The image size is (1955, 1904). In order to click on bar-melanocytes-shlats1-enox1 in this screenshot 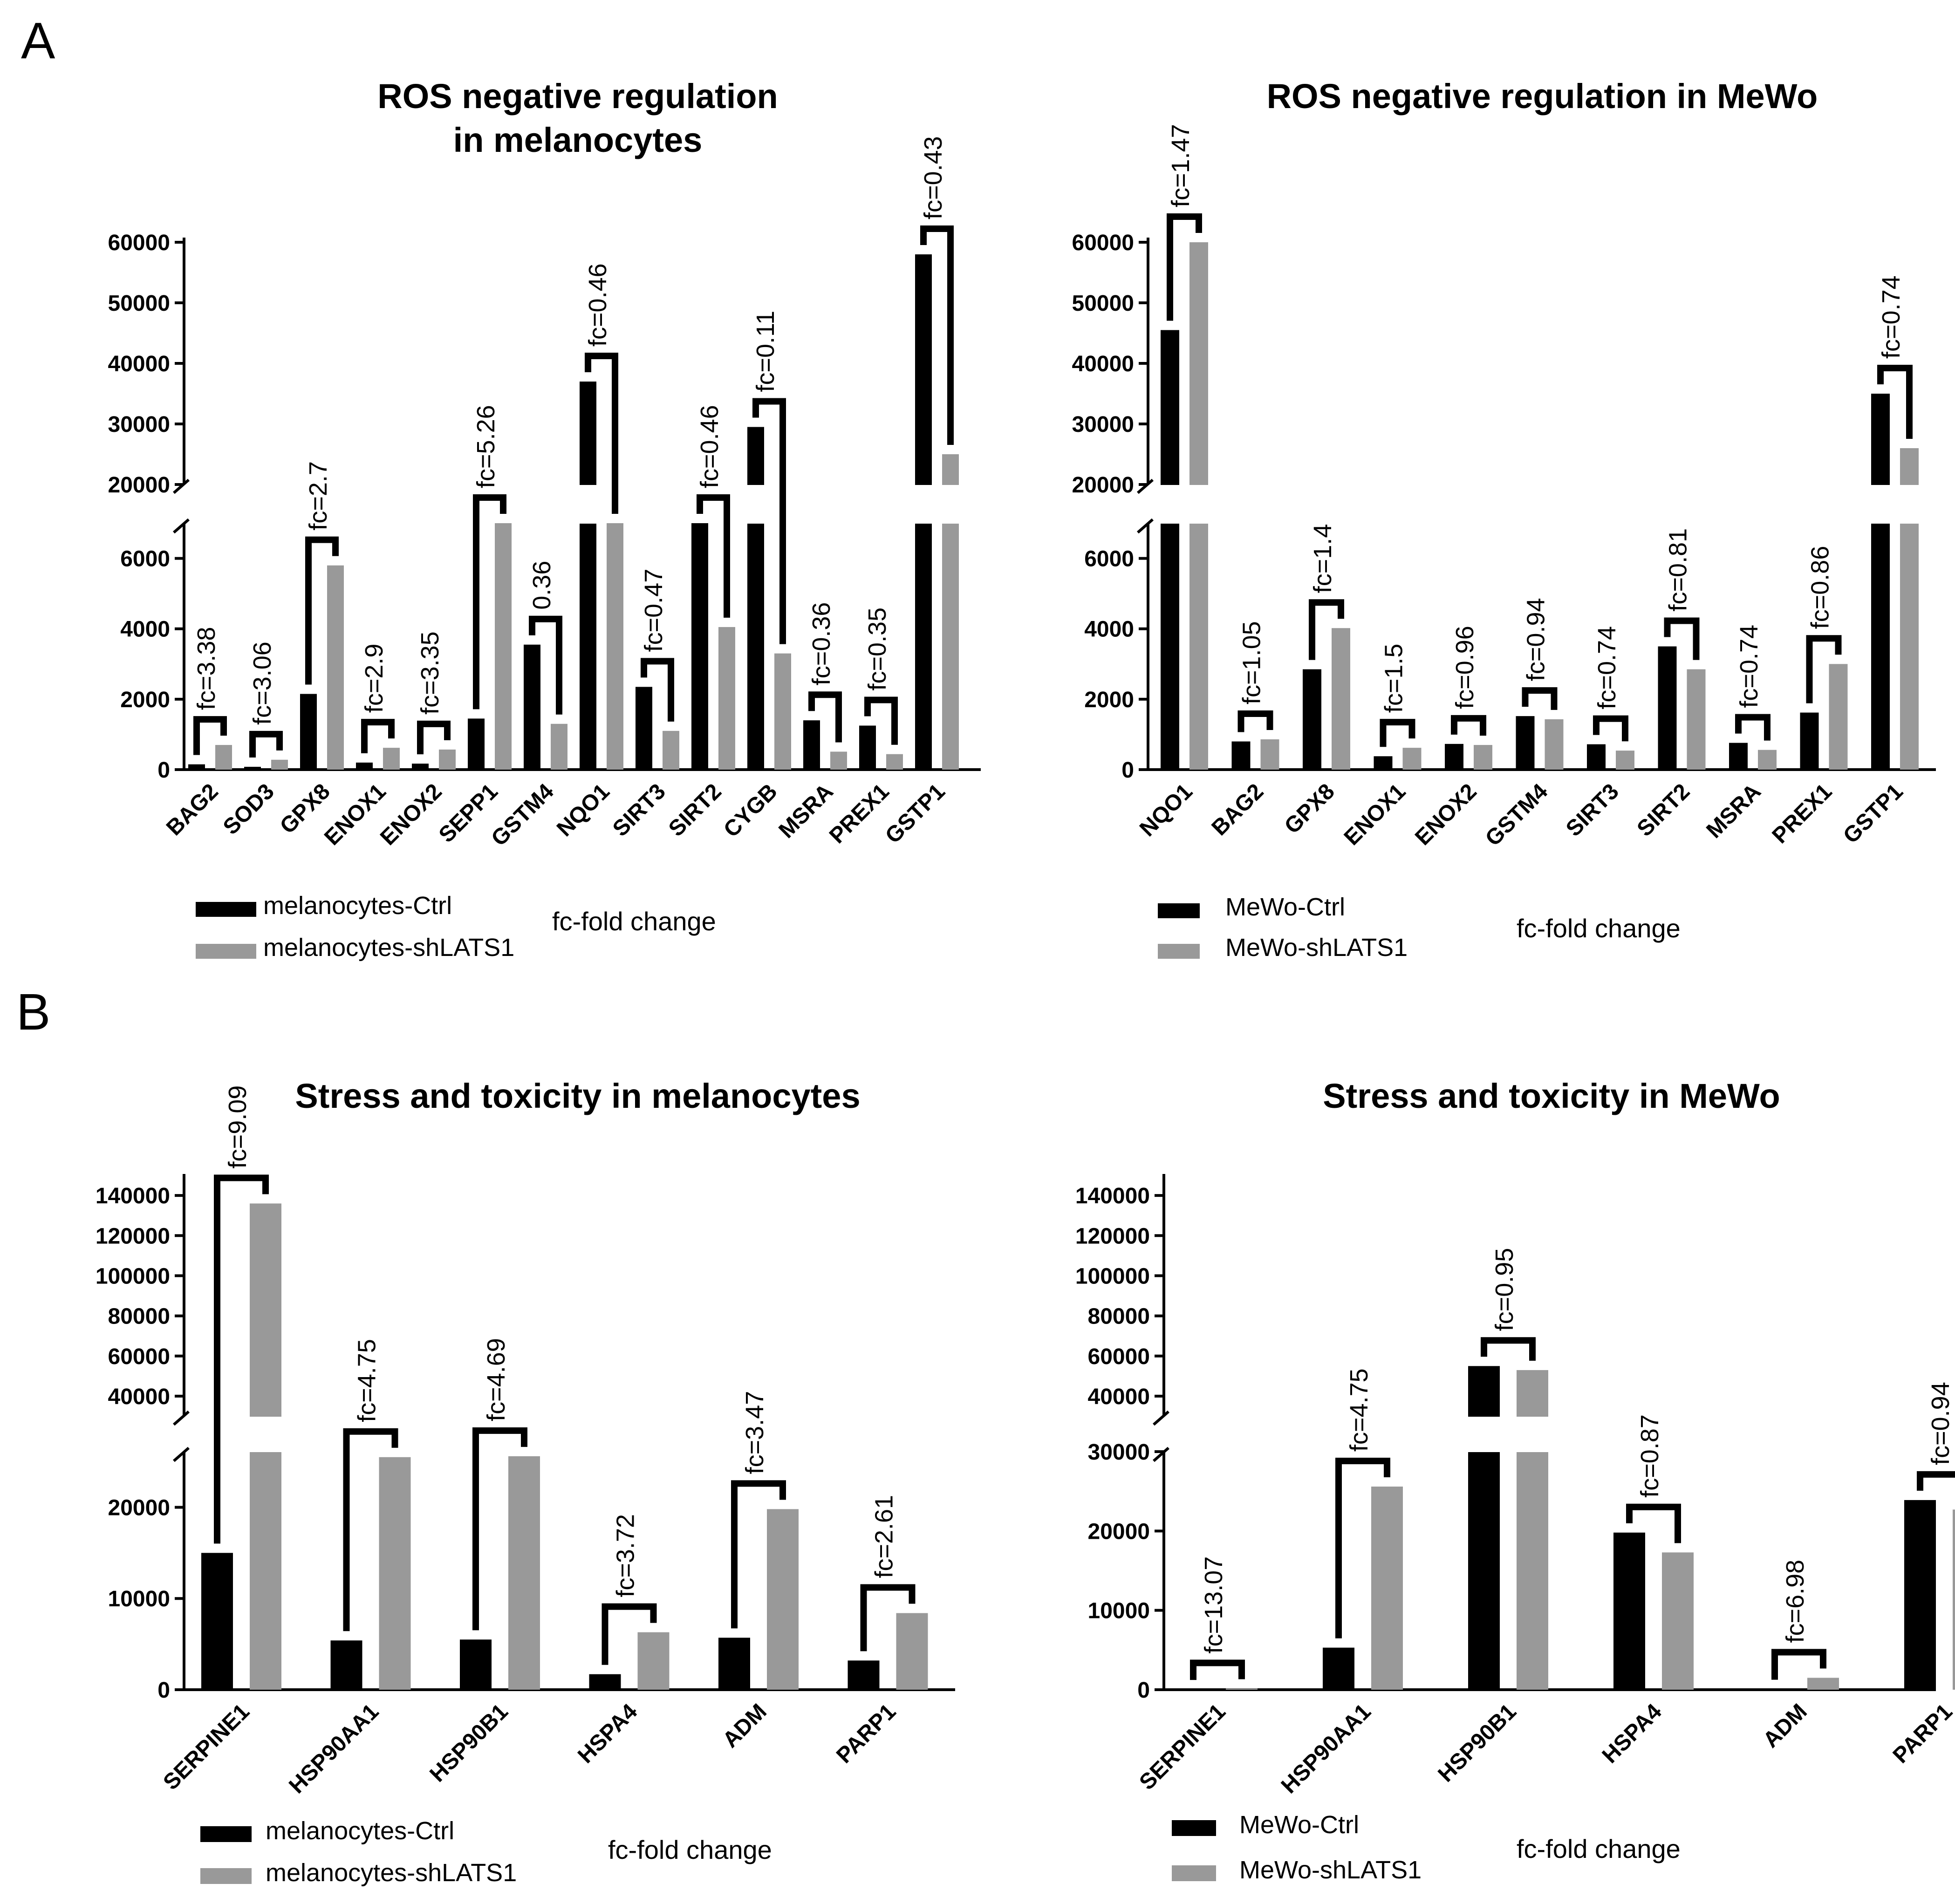, I will do `click(391, 759)`.